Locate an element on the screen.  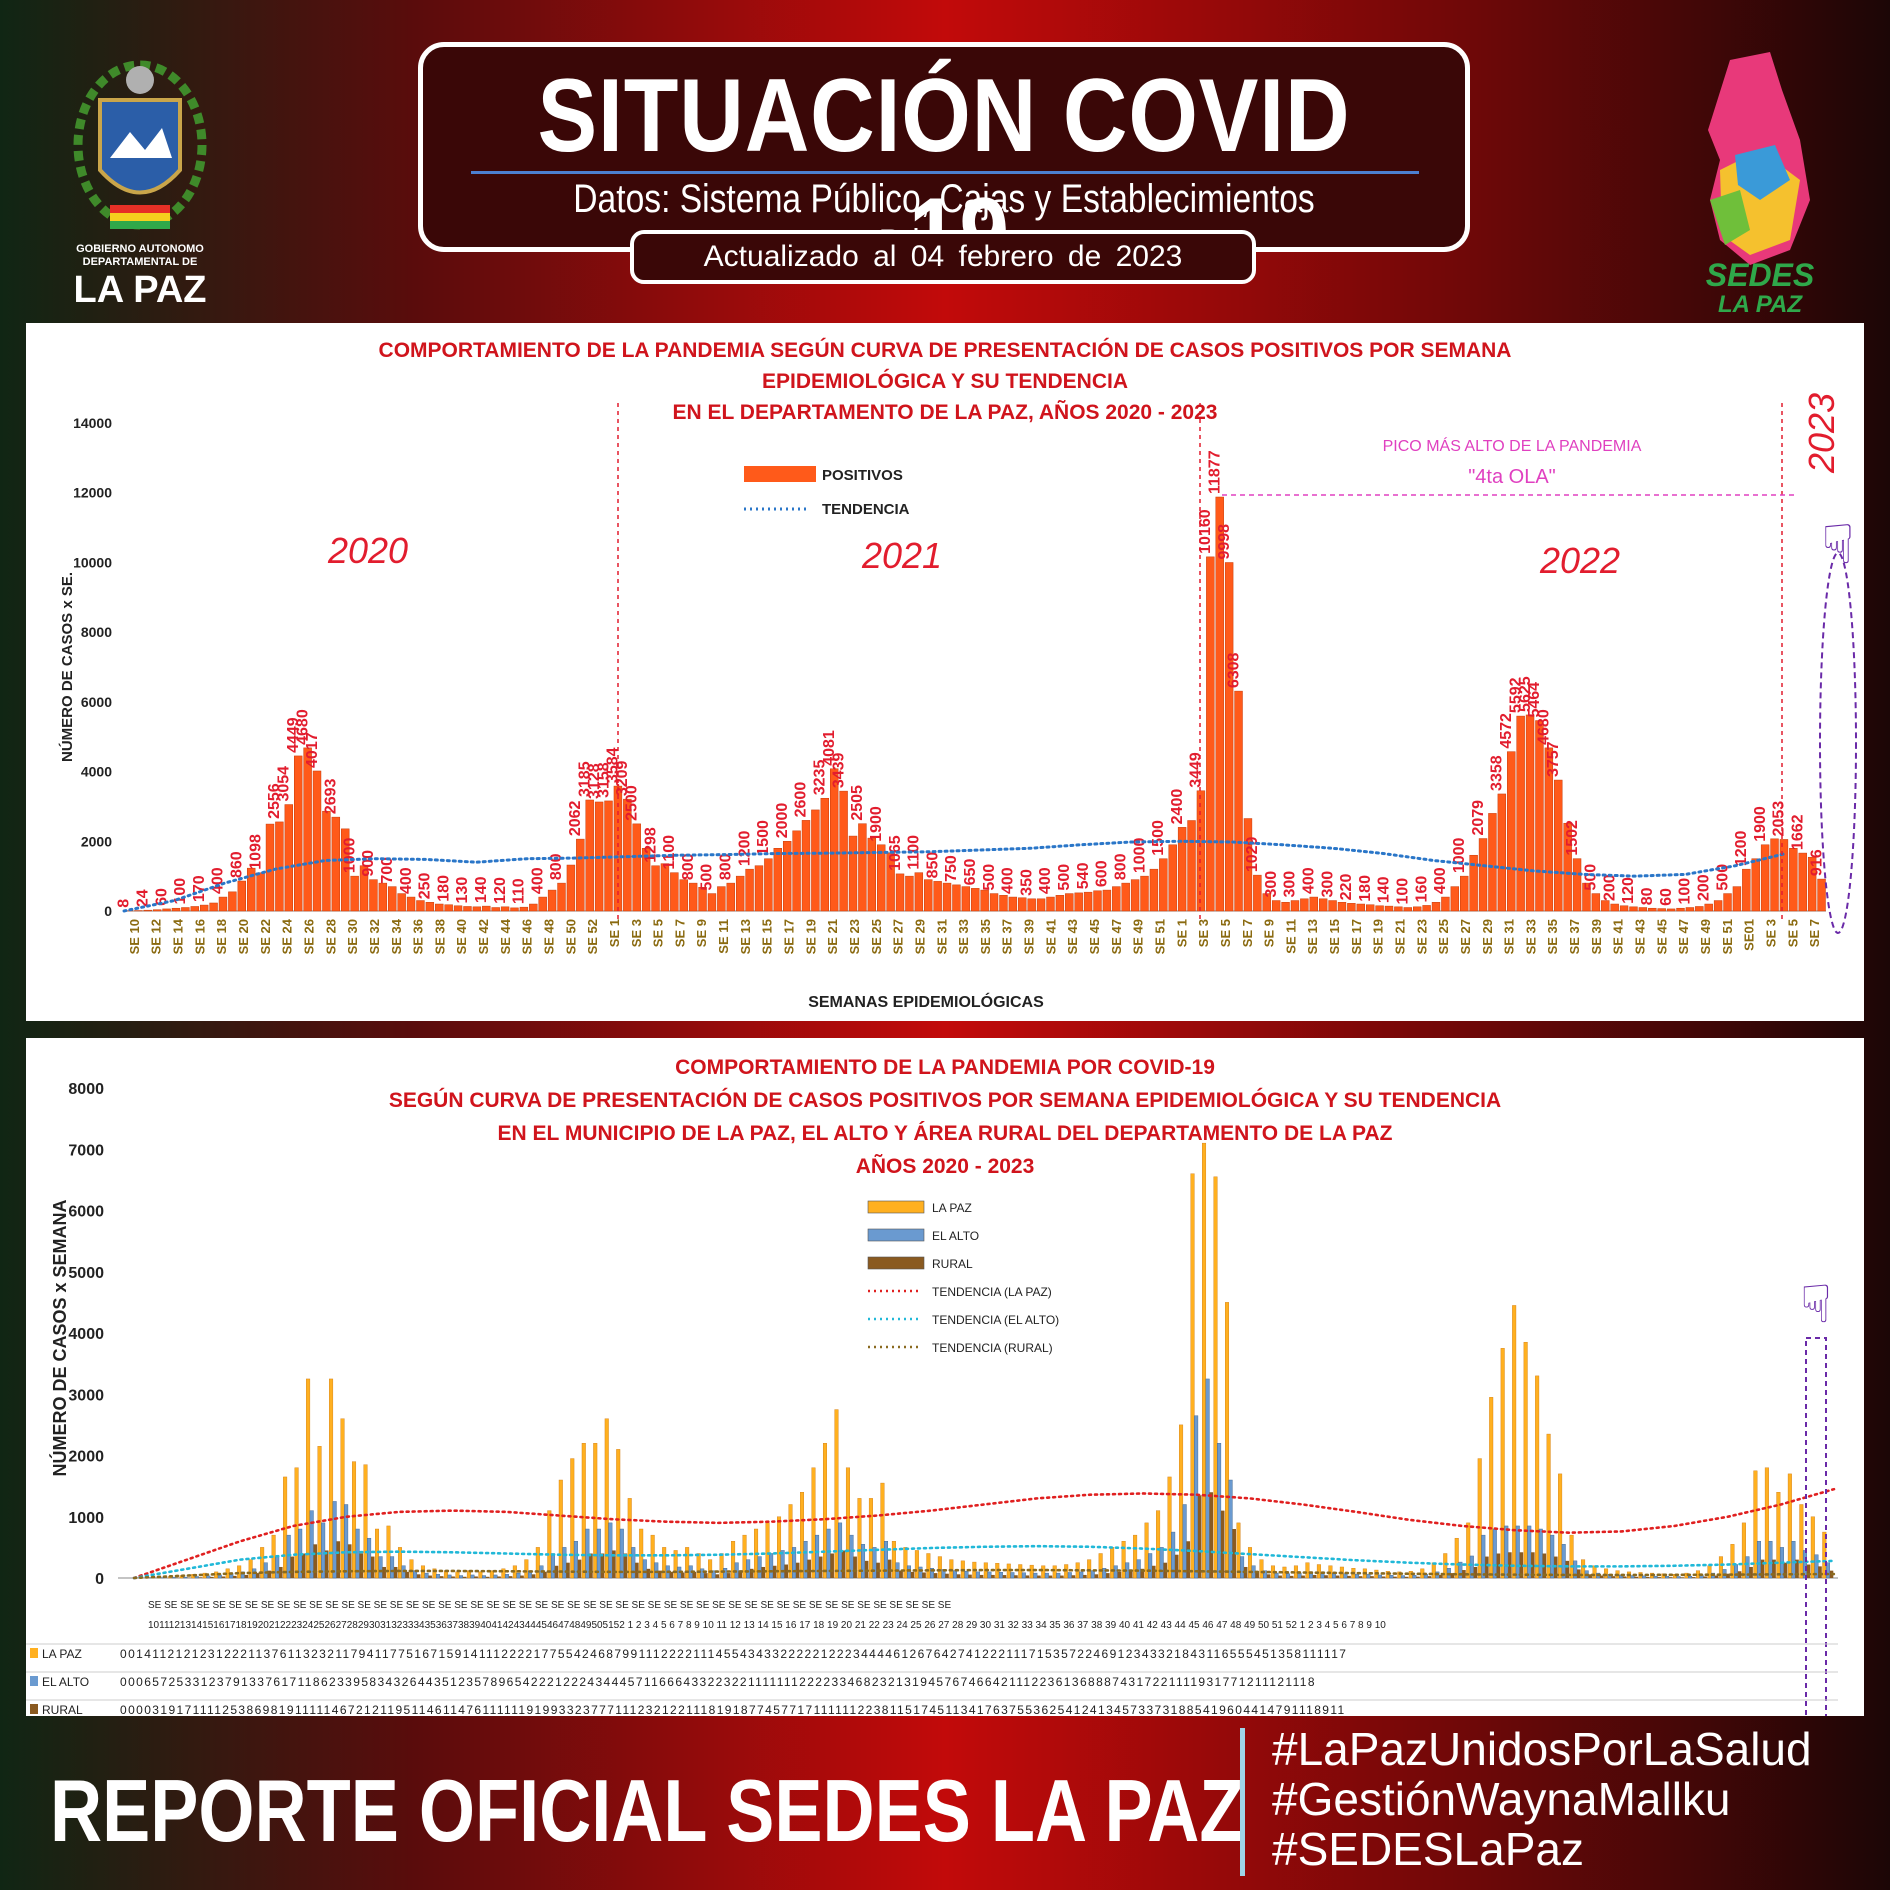
x-tick-label: SE 52 is located at coordinates (592, 936).